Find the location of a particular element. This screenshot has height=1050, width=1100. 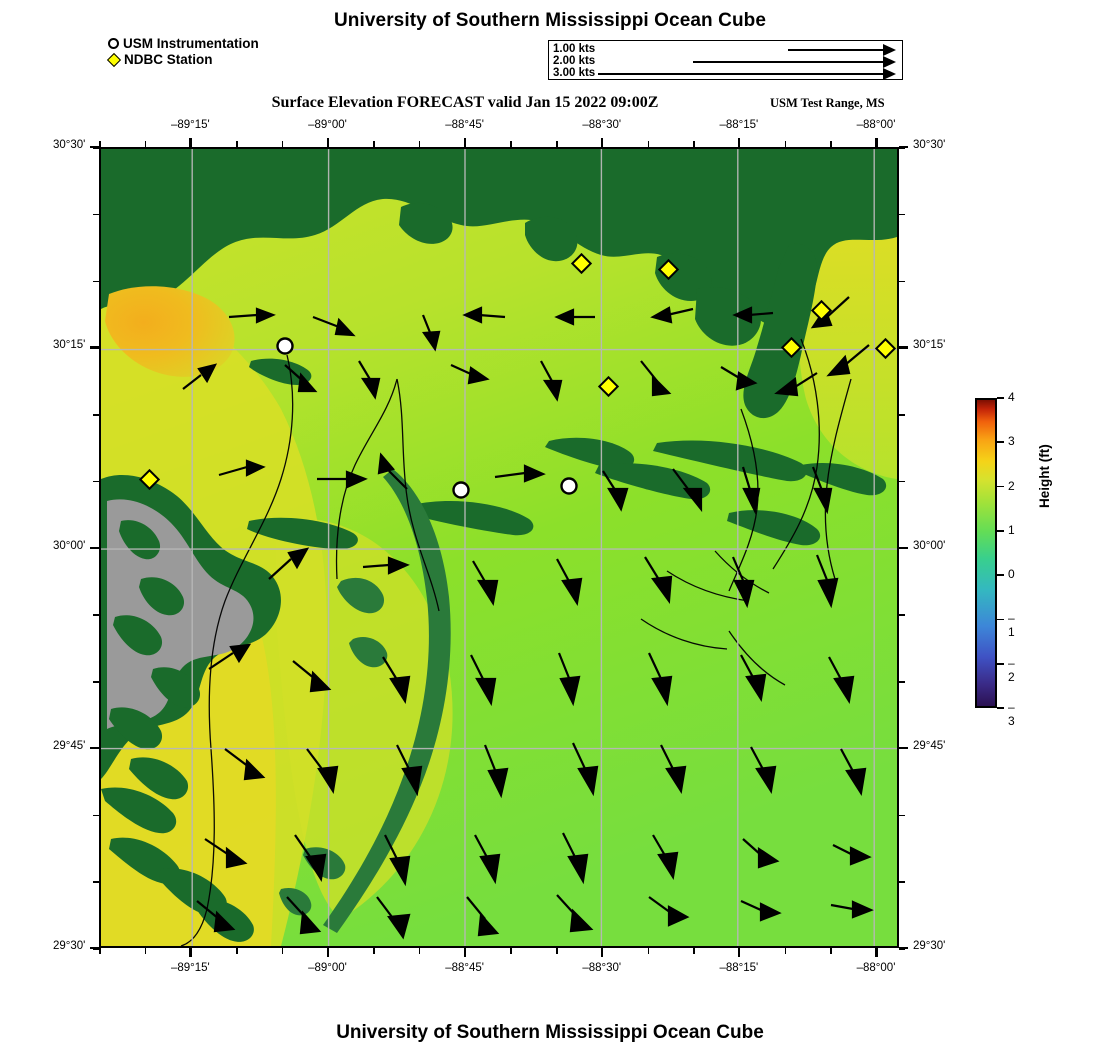

y-axis-label-left: 30°30' is located at coordinates (69, 145).